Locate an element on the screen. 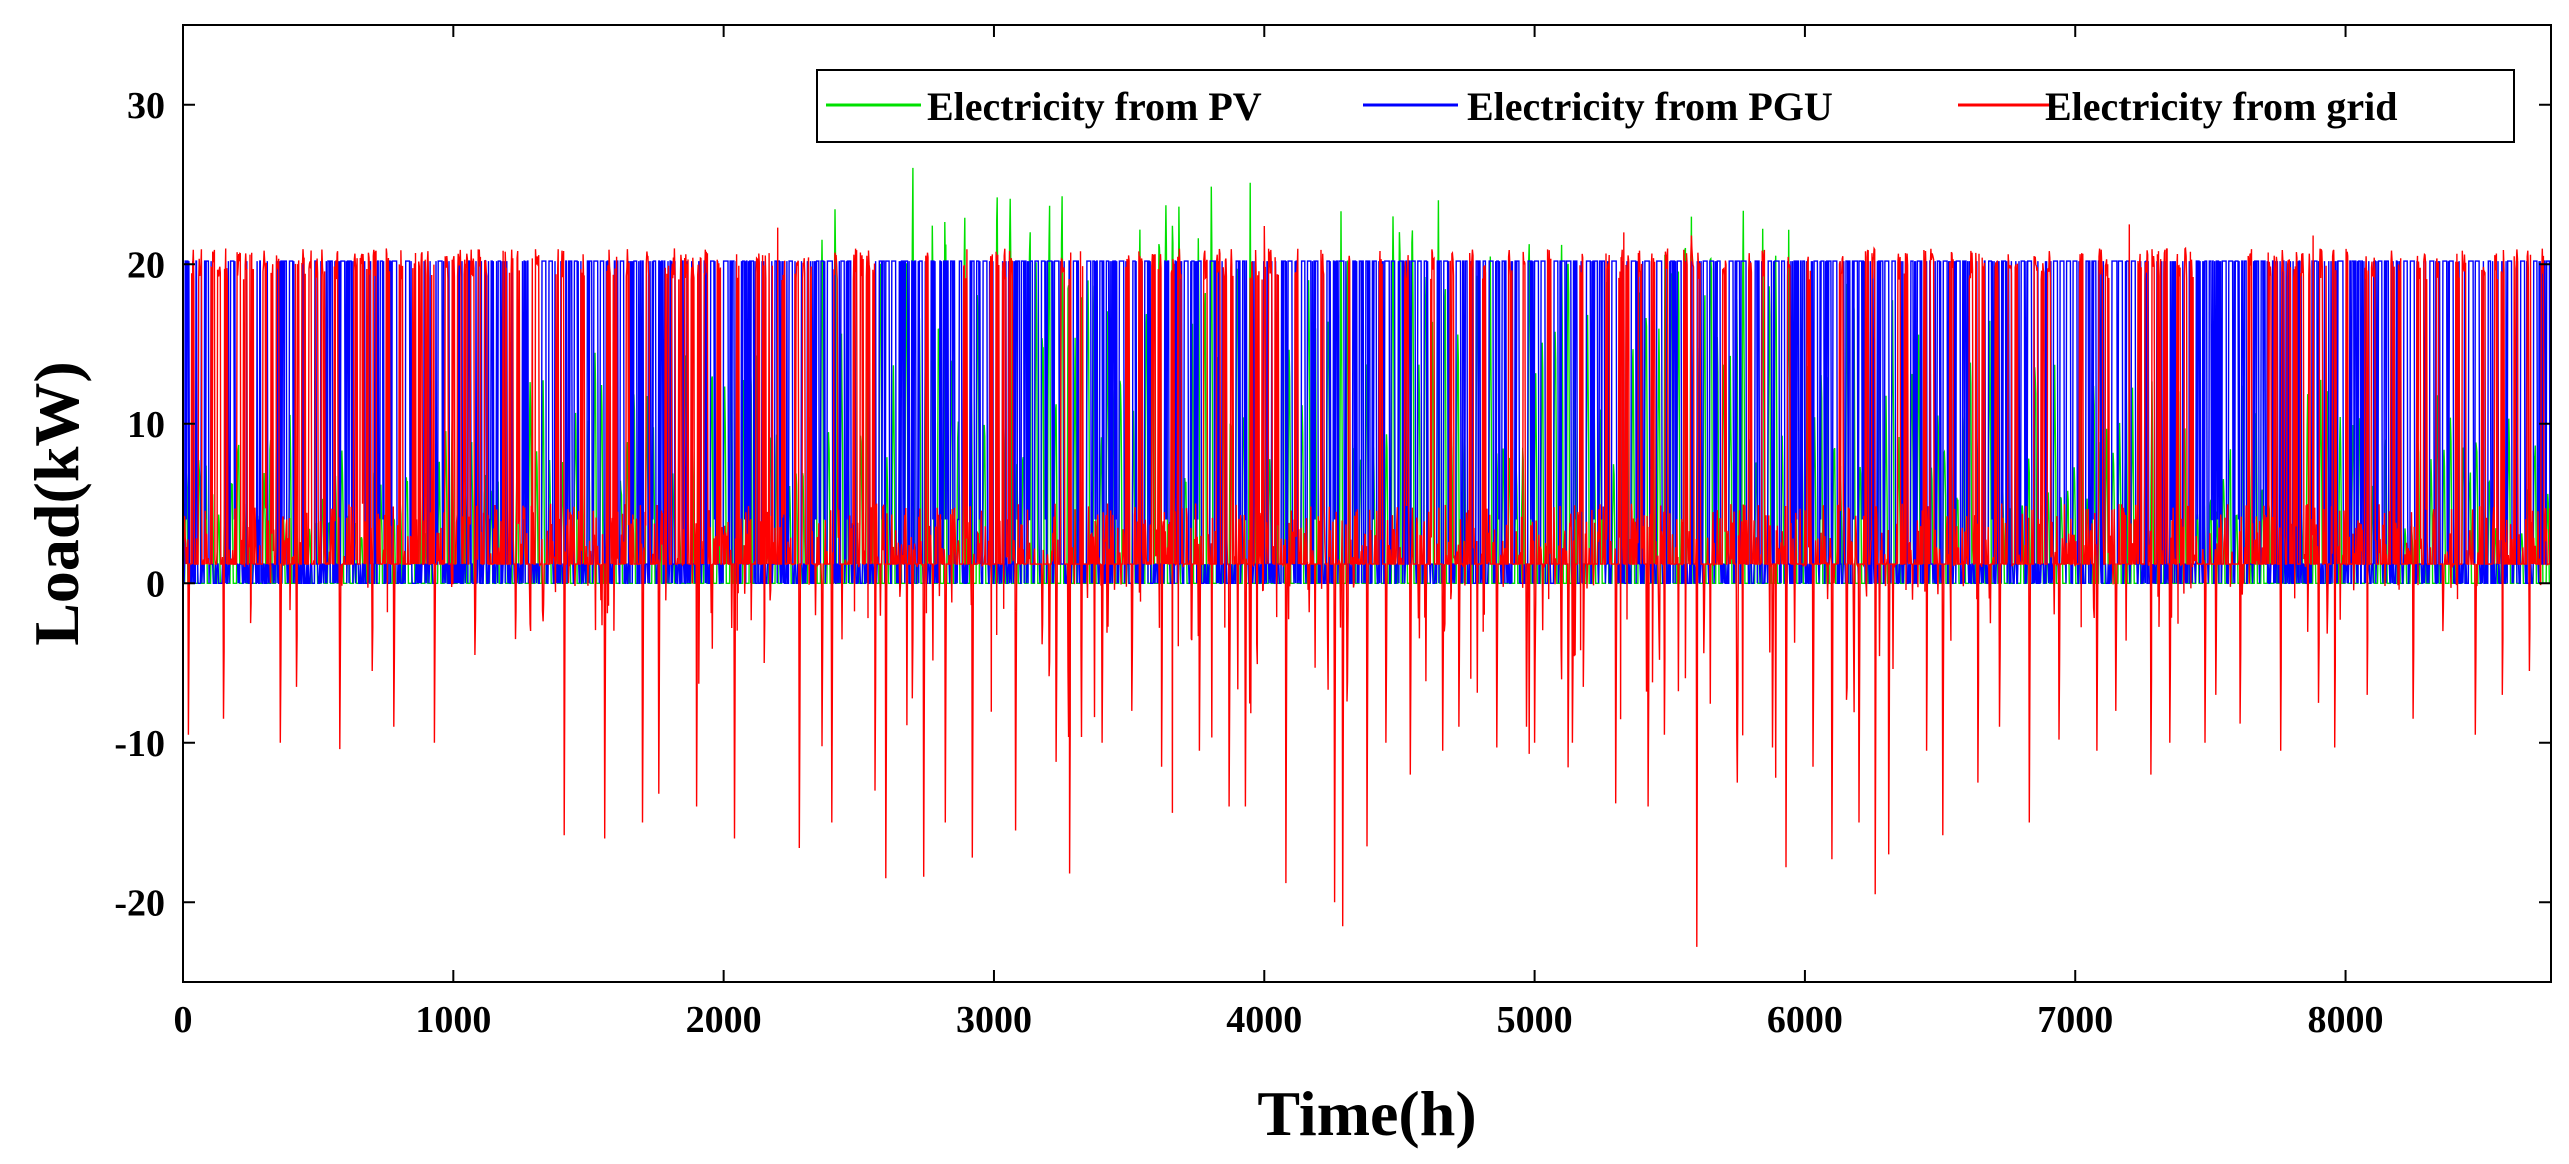 The height and width of the screenshot is (1164, 2569). x-tick-label: 2000 is located at coordinates (724, 1020).